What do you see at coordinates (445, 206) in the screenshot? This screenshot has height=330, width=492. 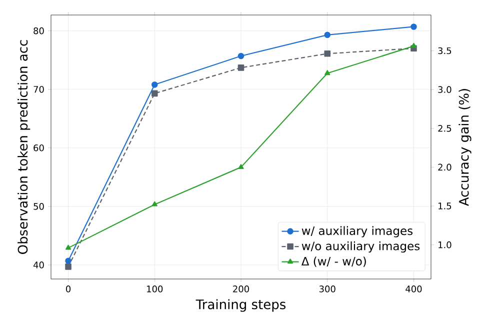 I see `y2-tick-label: 1.5` at bounding box center [445, 206].